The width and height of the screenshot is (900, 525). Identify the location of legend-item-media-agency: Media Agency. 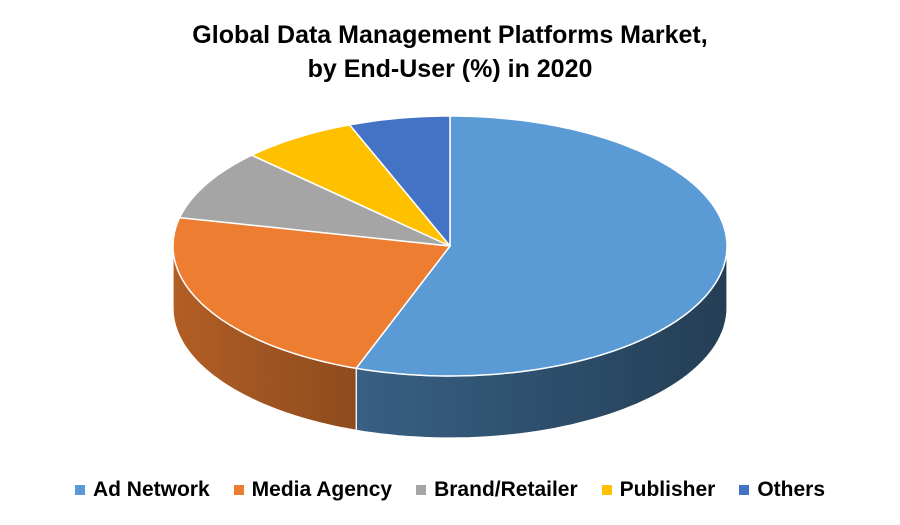
(313, 490).